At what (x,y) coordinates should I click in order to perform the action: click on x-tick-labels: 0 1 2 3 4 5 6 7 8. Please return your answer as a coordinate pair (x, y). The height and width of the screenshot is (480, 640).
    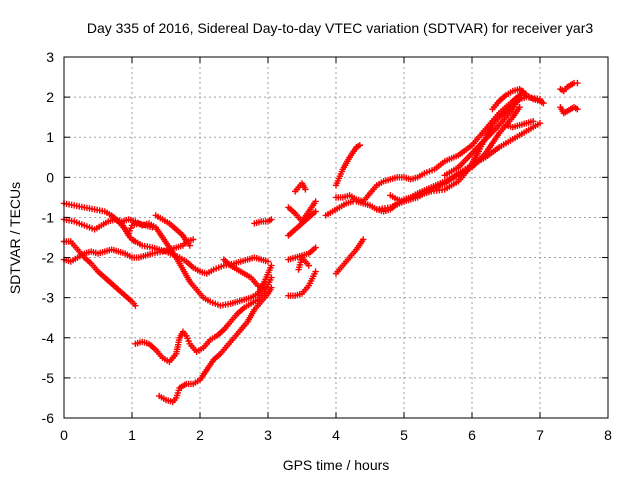
    Looking at the image, I should click on (336, 435).